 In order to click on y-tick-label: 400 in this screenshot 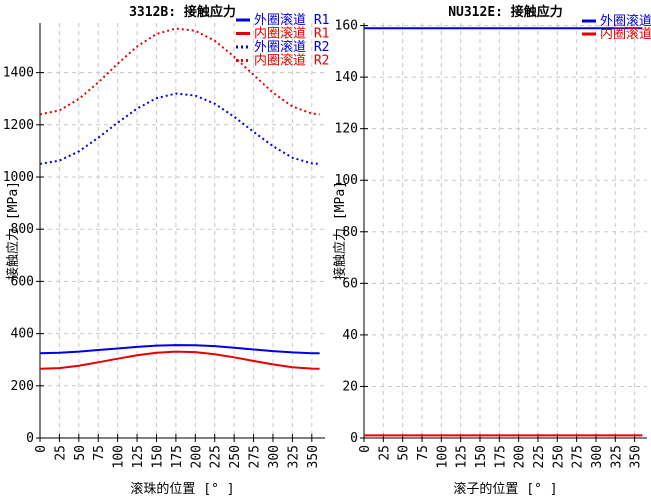, I will do `click(22, 334)`.